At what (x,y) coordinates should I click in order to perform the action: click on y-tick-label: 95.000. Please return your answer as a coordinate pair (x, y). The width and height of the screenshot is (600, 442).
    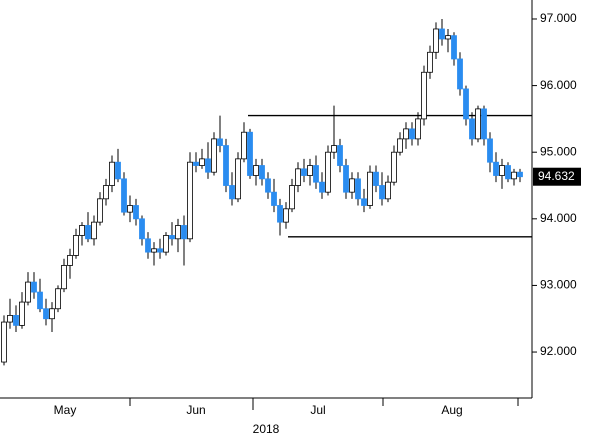
    Looking at the image, I should click on (558, 151).